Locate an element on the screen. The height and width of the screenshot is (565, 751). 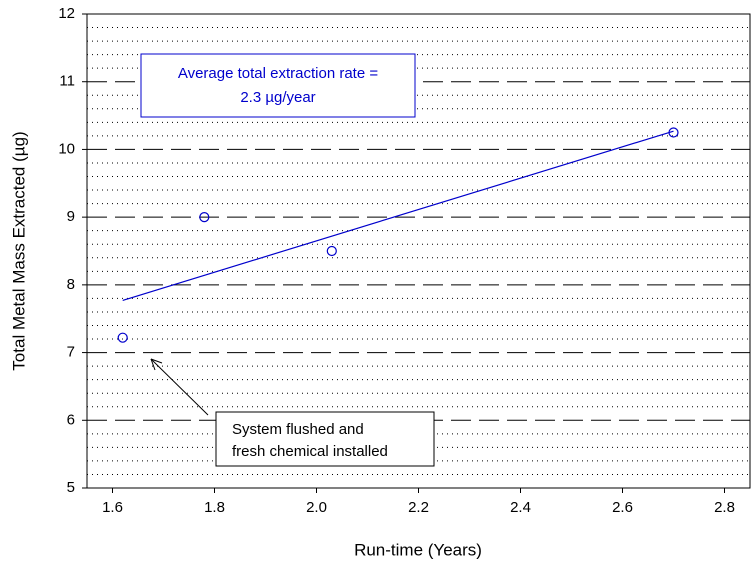
y-tick-label: 8 is located at coordinates (71, 284).